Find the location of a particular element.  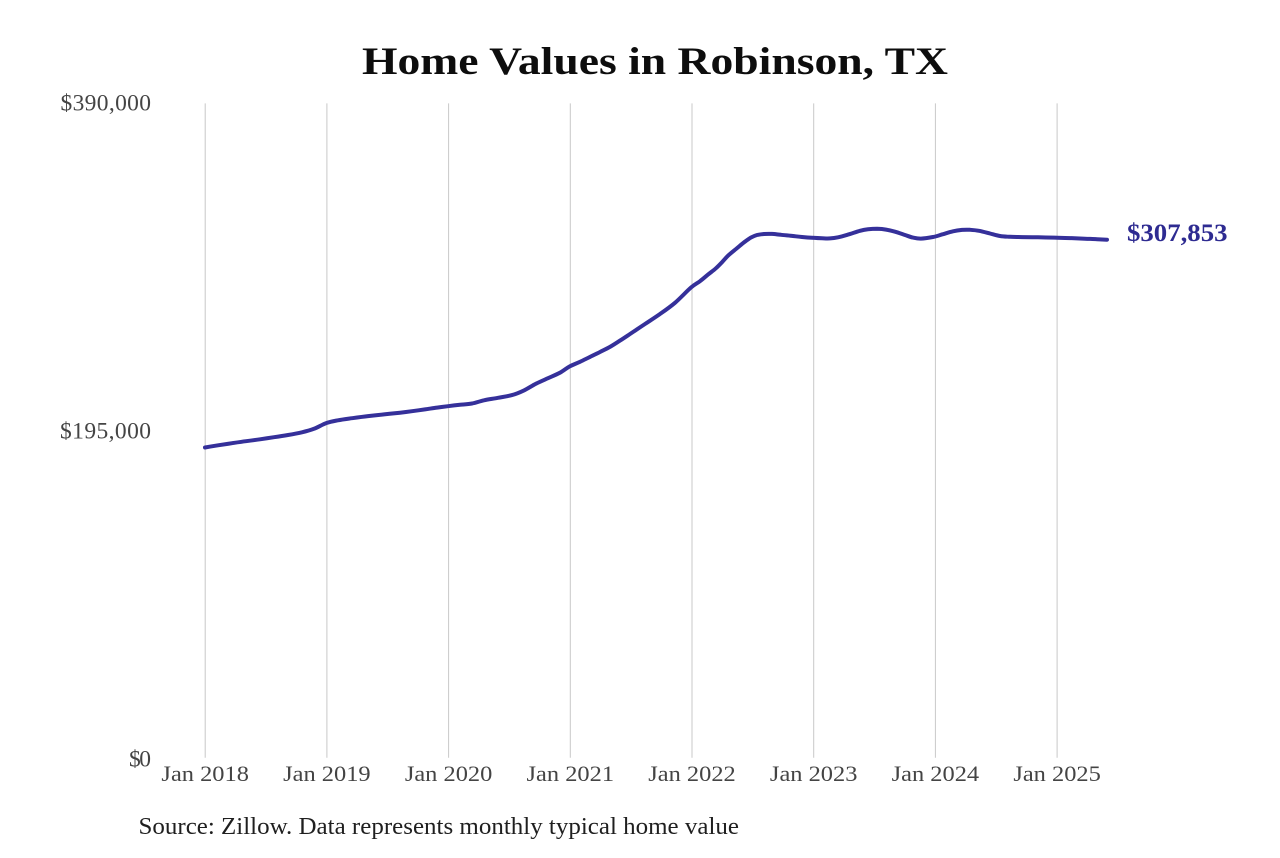

svg-text: Jan 2025 is located at coordinates (1057, 773).